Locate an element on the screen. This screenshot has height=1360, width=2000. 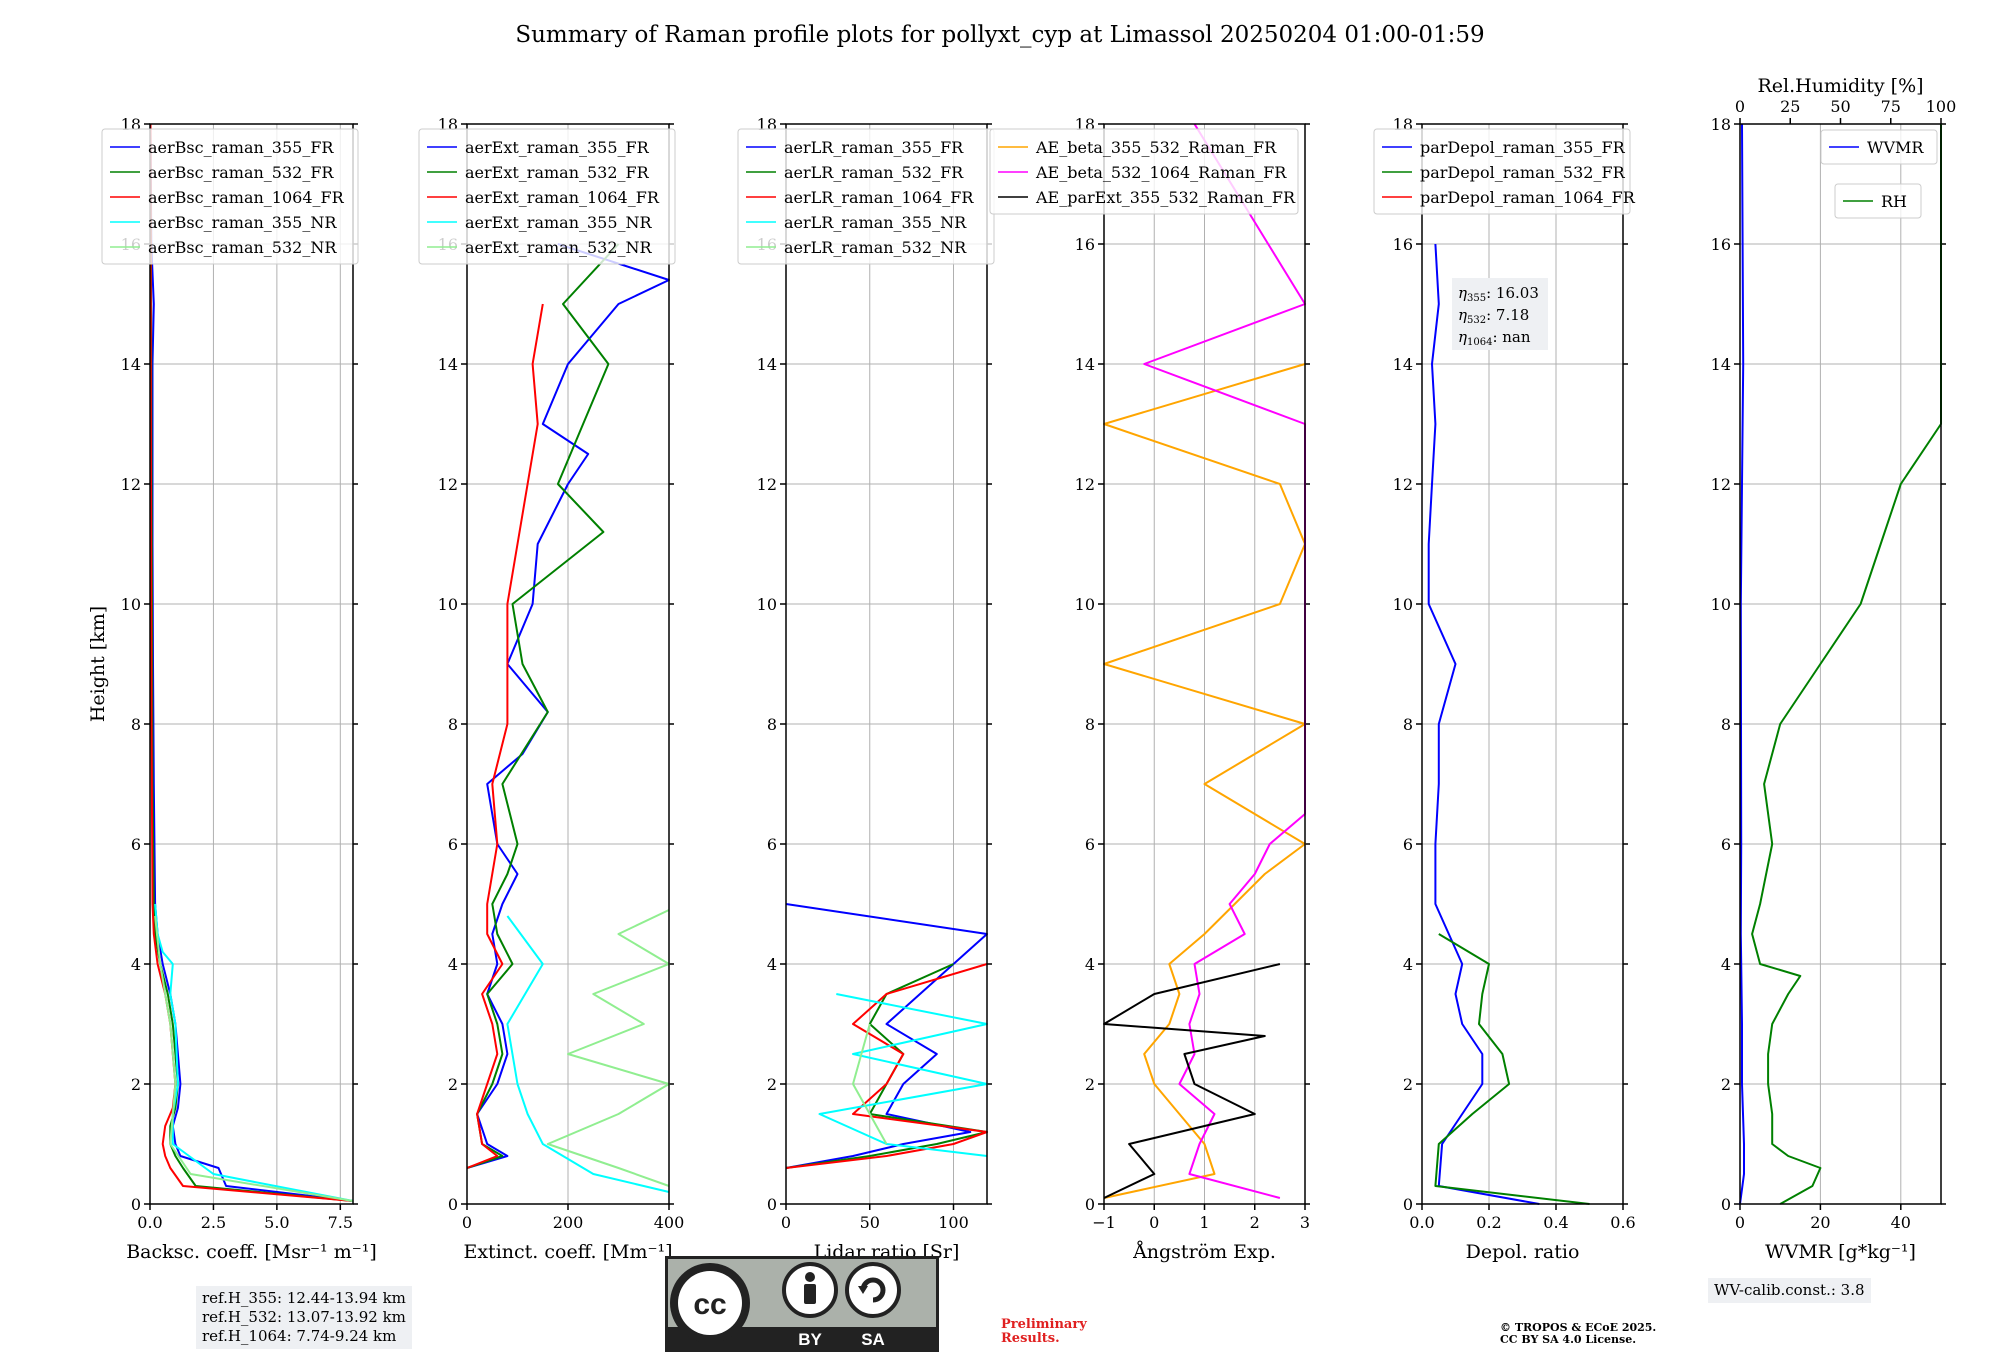
x-tick-label: 1 is located at coordinates (1204, 1222).